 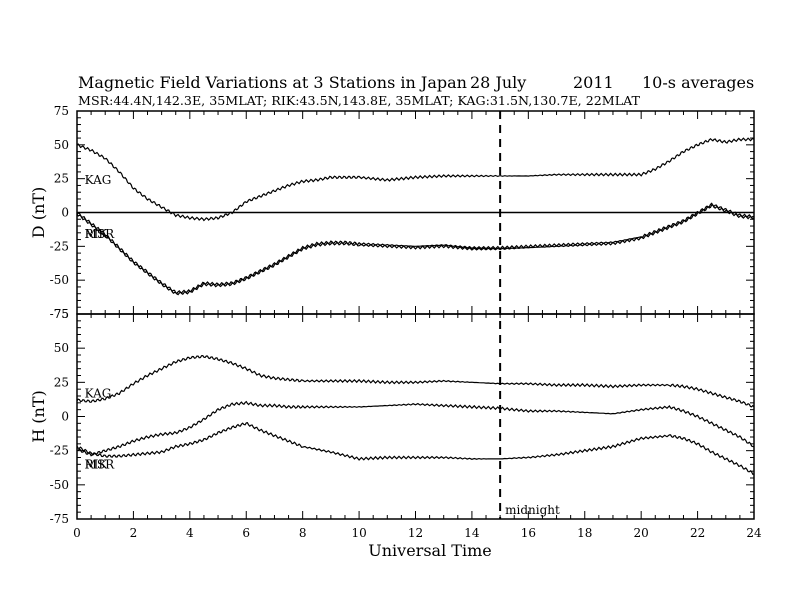 I want to click on x-tick-label: 16, so click(x=528, y=533).